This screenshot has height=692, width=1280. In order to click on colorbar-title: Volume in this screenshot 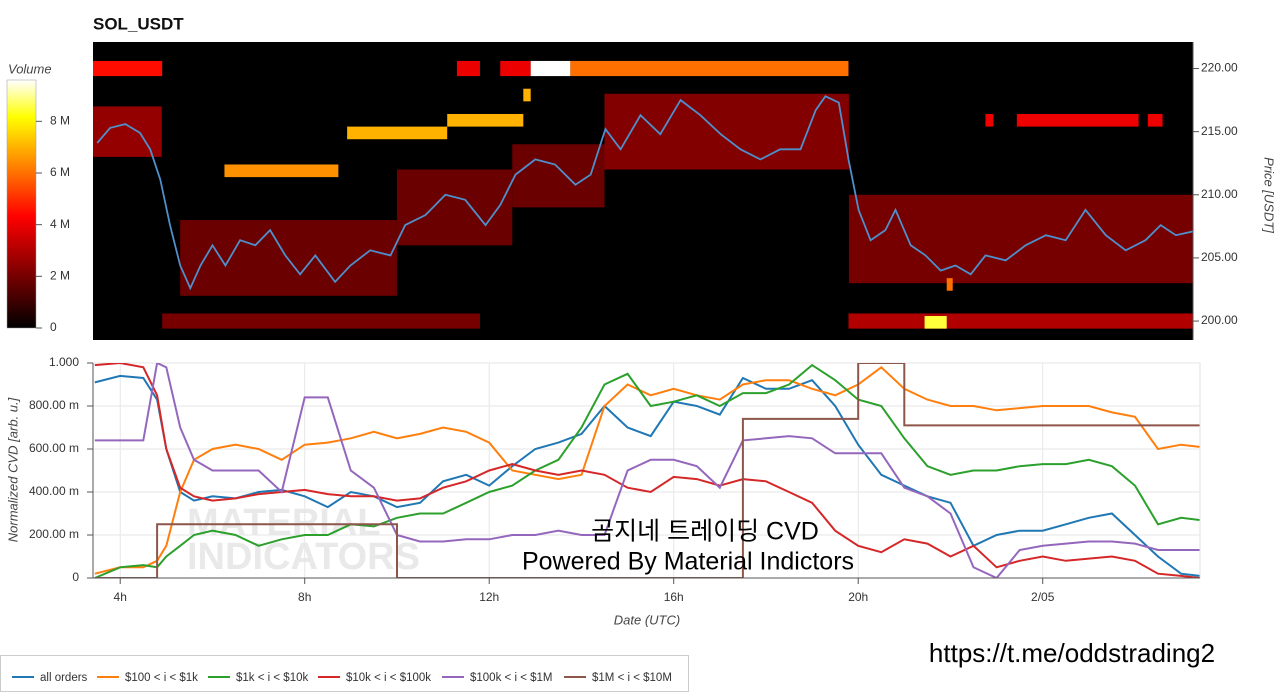, I will do `click(30, 68)`.